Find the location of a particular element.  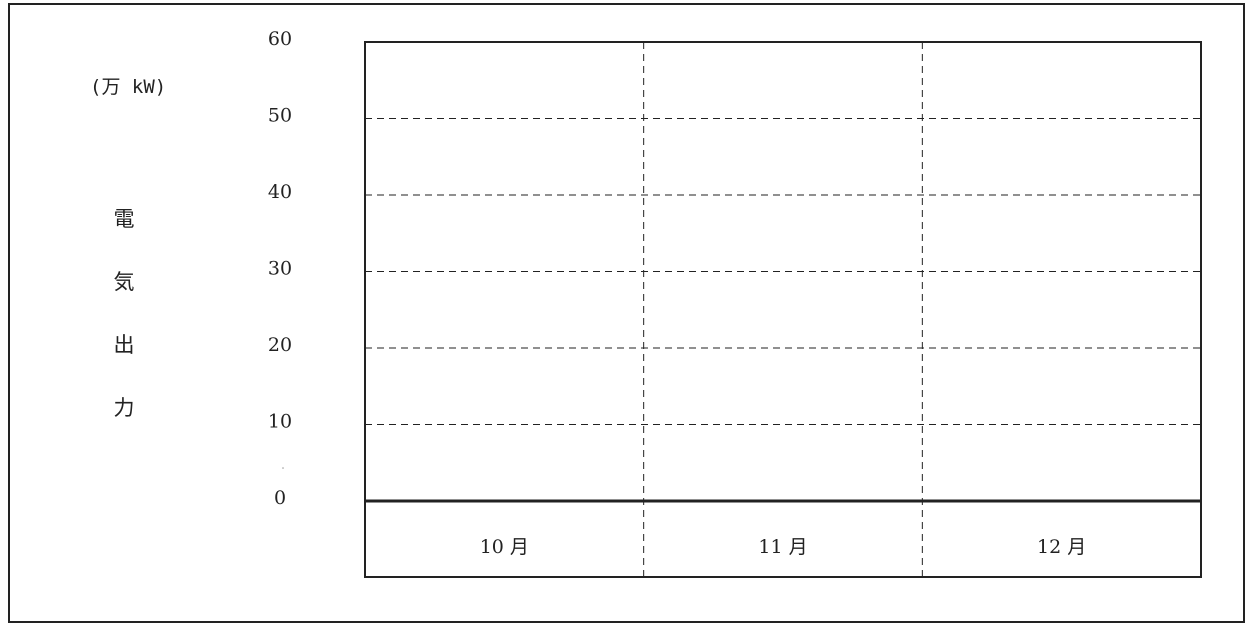

y-axis-title-char-1: 電 is located at coordinates (124, 219).